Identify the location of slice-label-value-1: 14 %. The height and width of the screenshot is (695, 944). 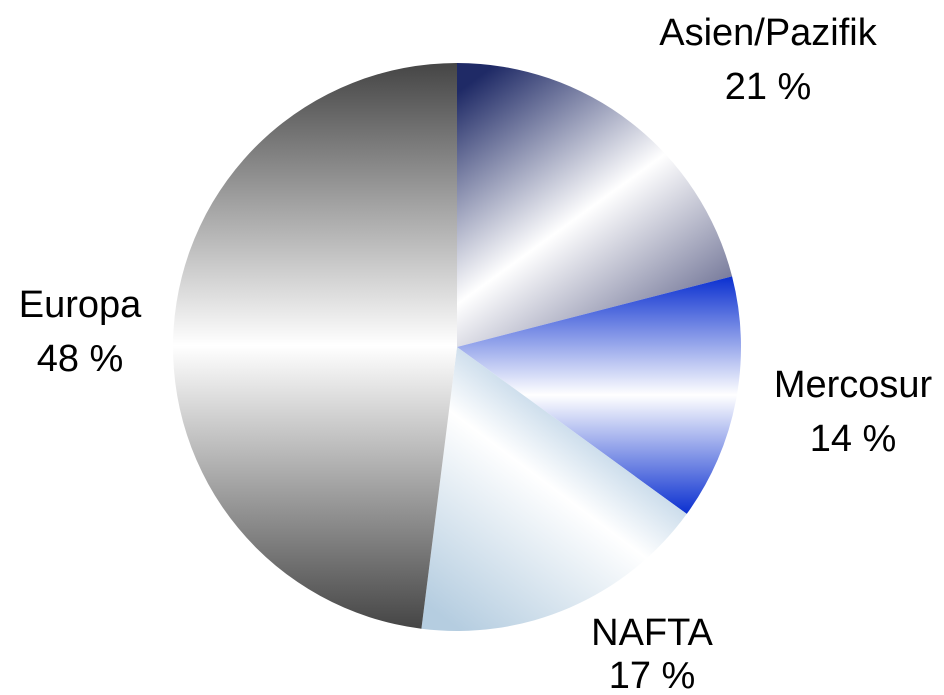
(853, 439).